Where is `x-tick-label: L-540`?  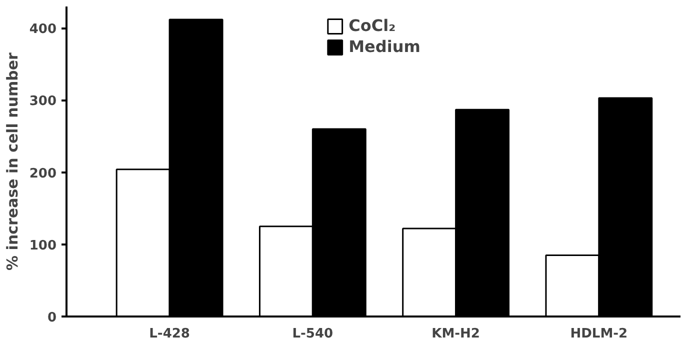 x-tick-label: L-540 is located at coordinates (313, 334).